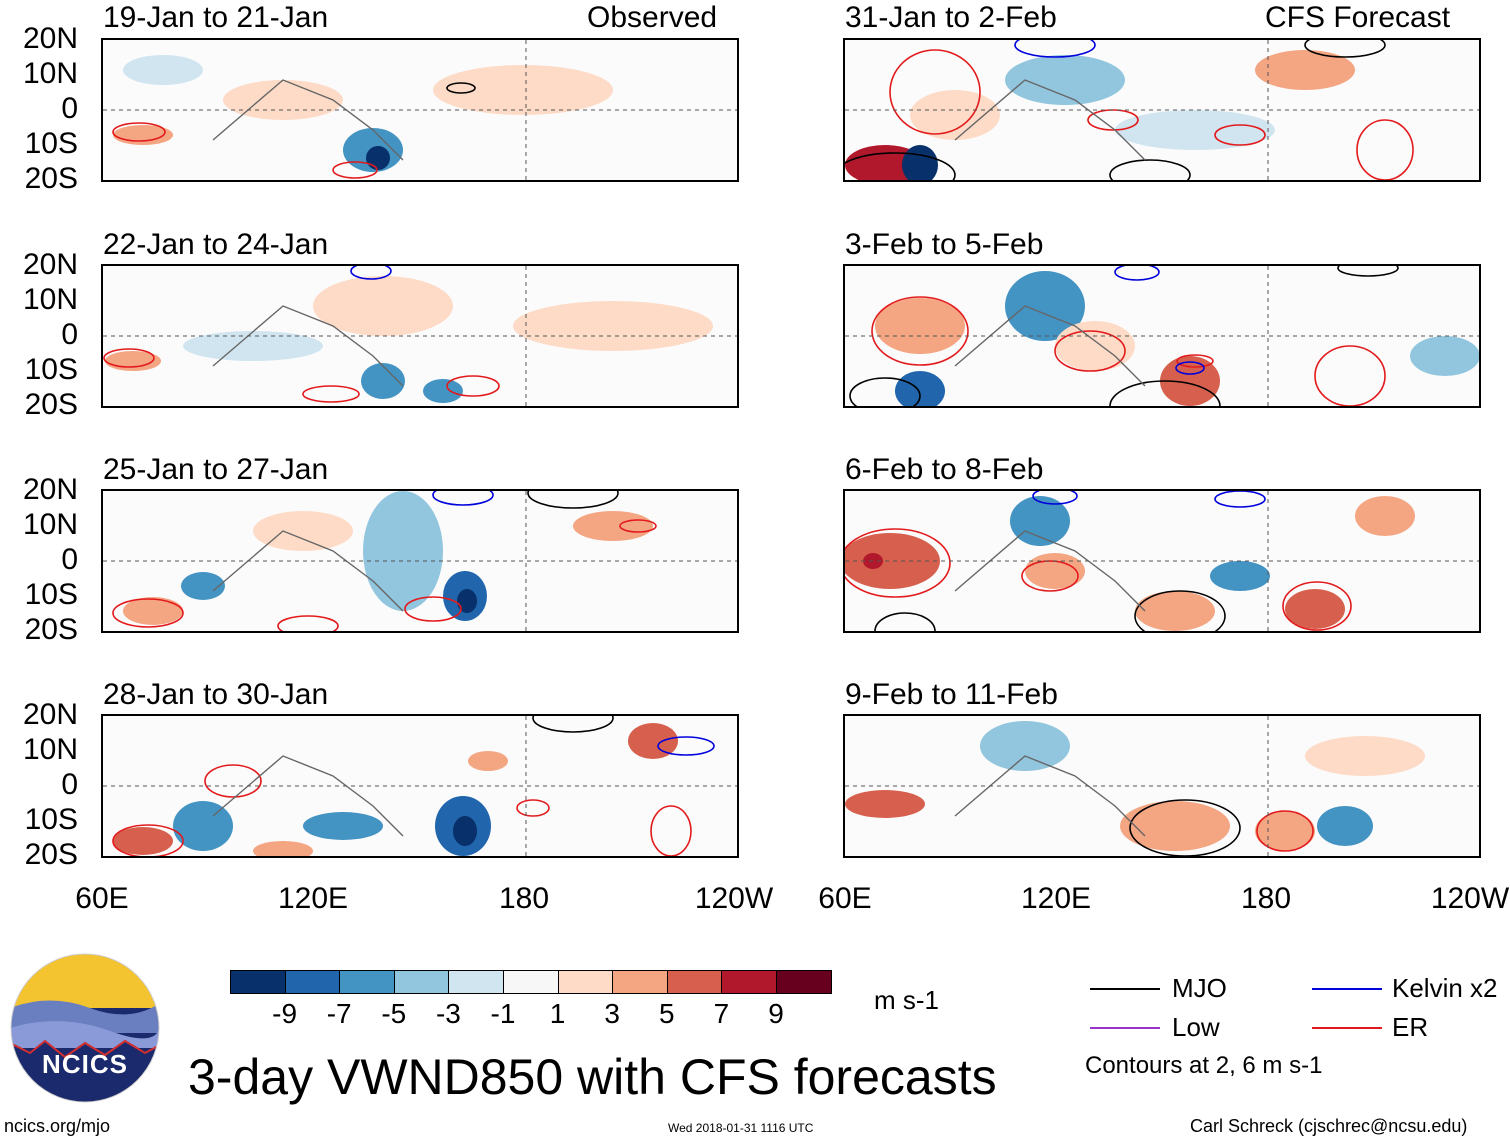 This screenshot has height=1142, width=1510. What do you see at coordinates (667, 1013) in the screenshot?
I see `colorbar-tick-label: 5` at bounding box center [667, 1013].